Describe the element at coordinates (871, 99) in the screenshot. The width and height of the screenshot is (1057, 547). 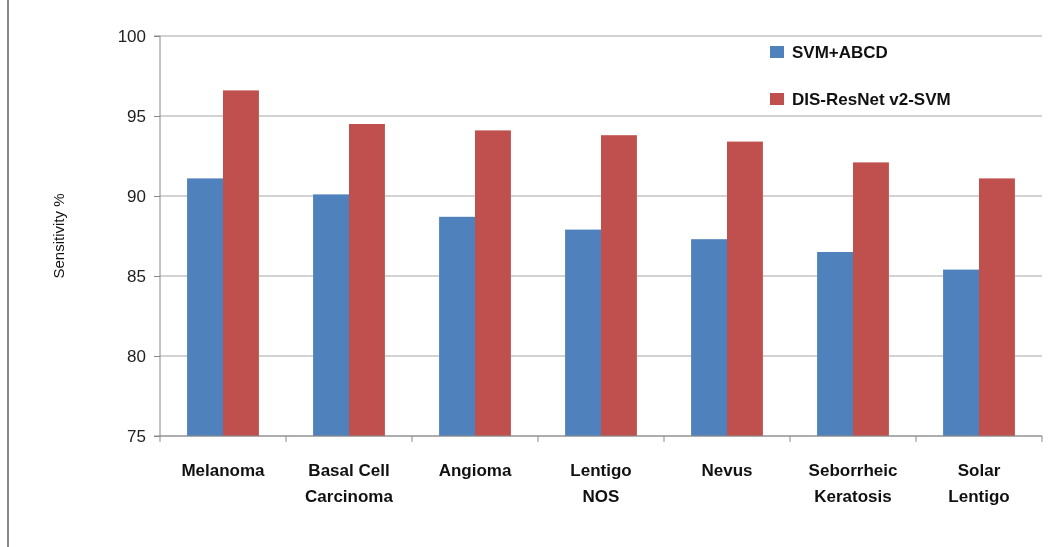
I see `legend-label: DIS-ResNet v2-SVM` at that location.